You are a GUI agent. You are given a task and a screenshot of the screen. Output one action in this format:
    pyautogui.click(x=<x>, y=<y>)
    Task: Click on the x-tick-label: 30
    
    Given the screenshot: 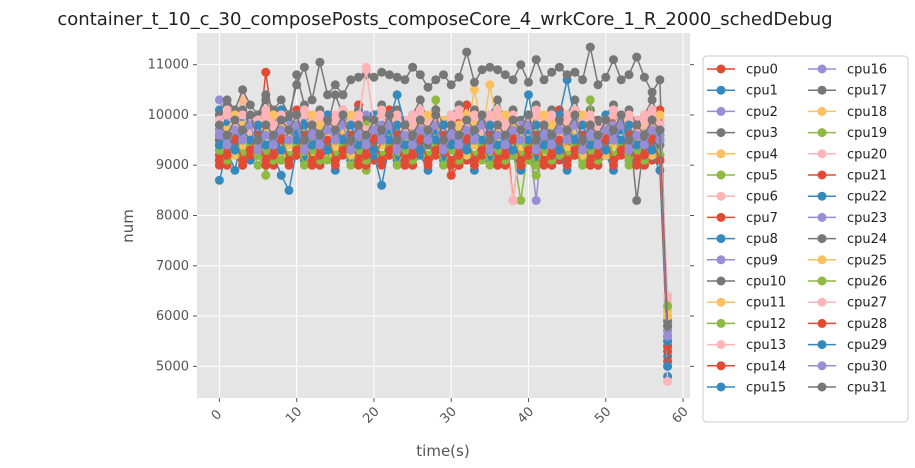 What is the action you would take?
    pyautogui.click(x=449, y=415)
    